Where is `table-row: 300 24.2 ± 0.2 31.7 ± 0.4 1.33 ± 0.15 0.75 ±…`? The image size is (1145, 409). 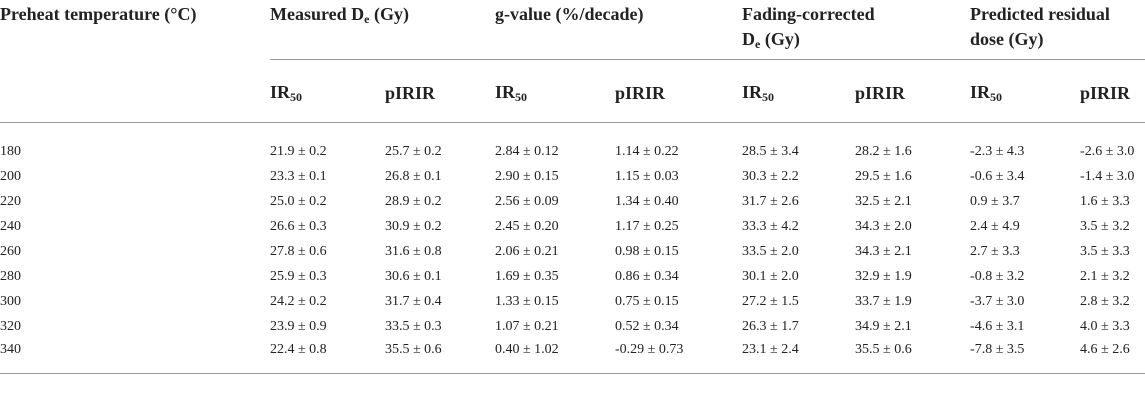 table-row: 300 24.2 ± 0.2 31.7 ± 0.4 1.33 ± 0.15 0.75 ±… is located at coordinates (572, 301).